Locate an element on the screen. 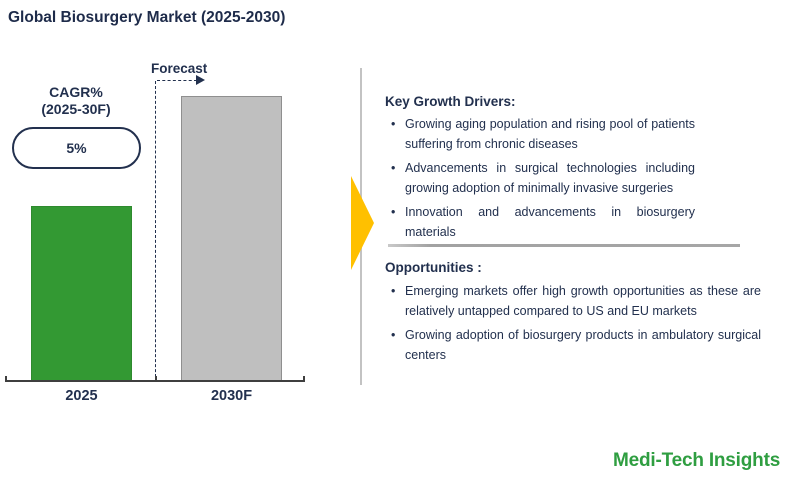  section-divider is located at coordinates (564, 245).